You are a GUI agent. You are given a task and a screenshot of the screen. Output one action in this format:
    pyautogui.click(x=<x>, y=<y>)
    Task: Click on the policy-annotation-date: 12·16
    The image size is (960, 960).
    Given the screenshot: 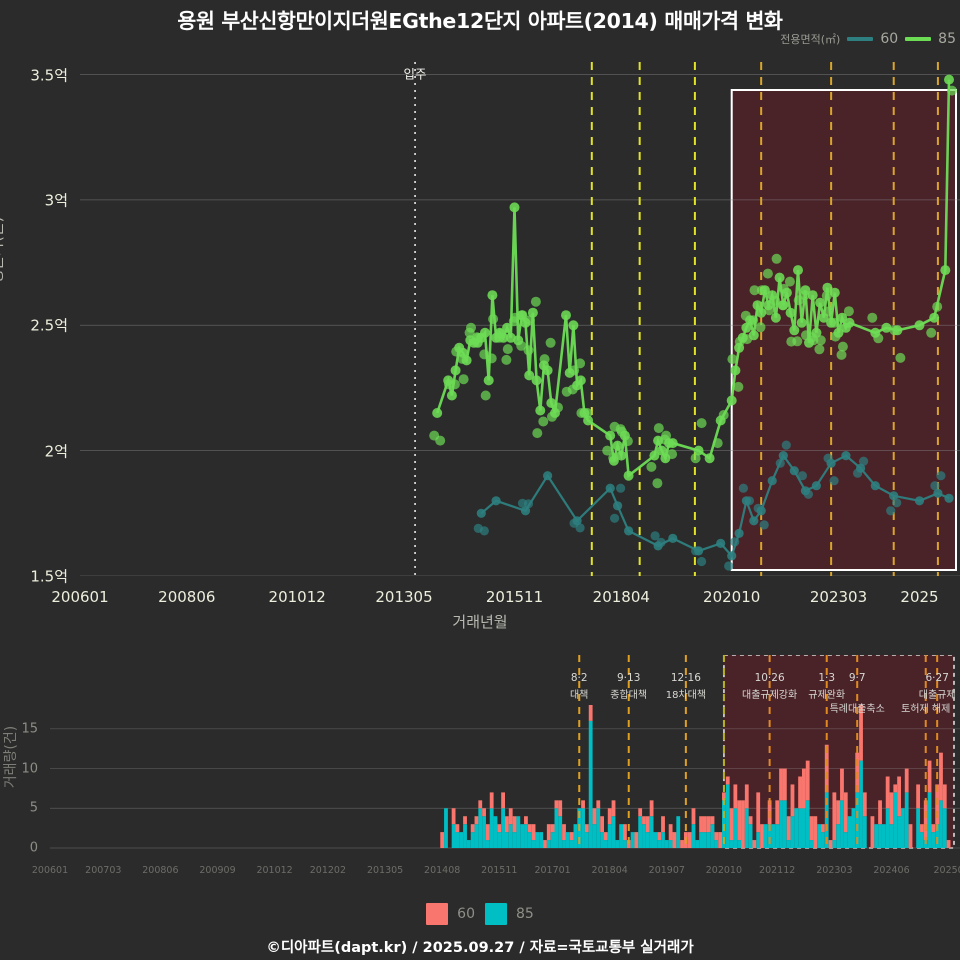 What is the action you would take?
    pyautogui.click(x=685, y=678)
    